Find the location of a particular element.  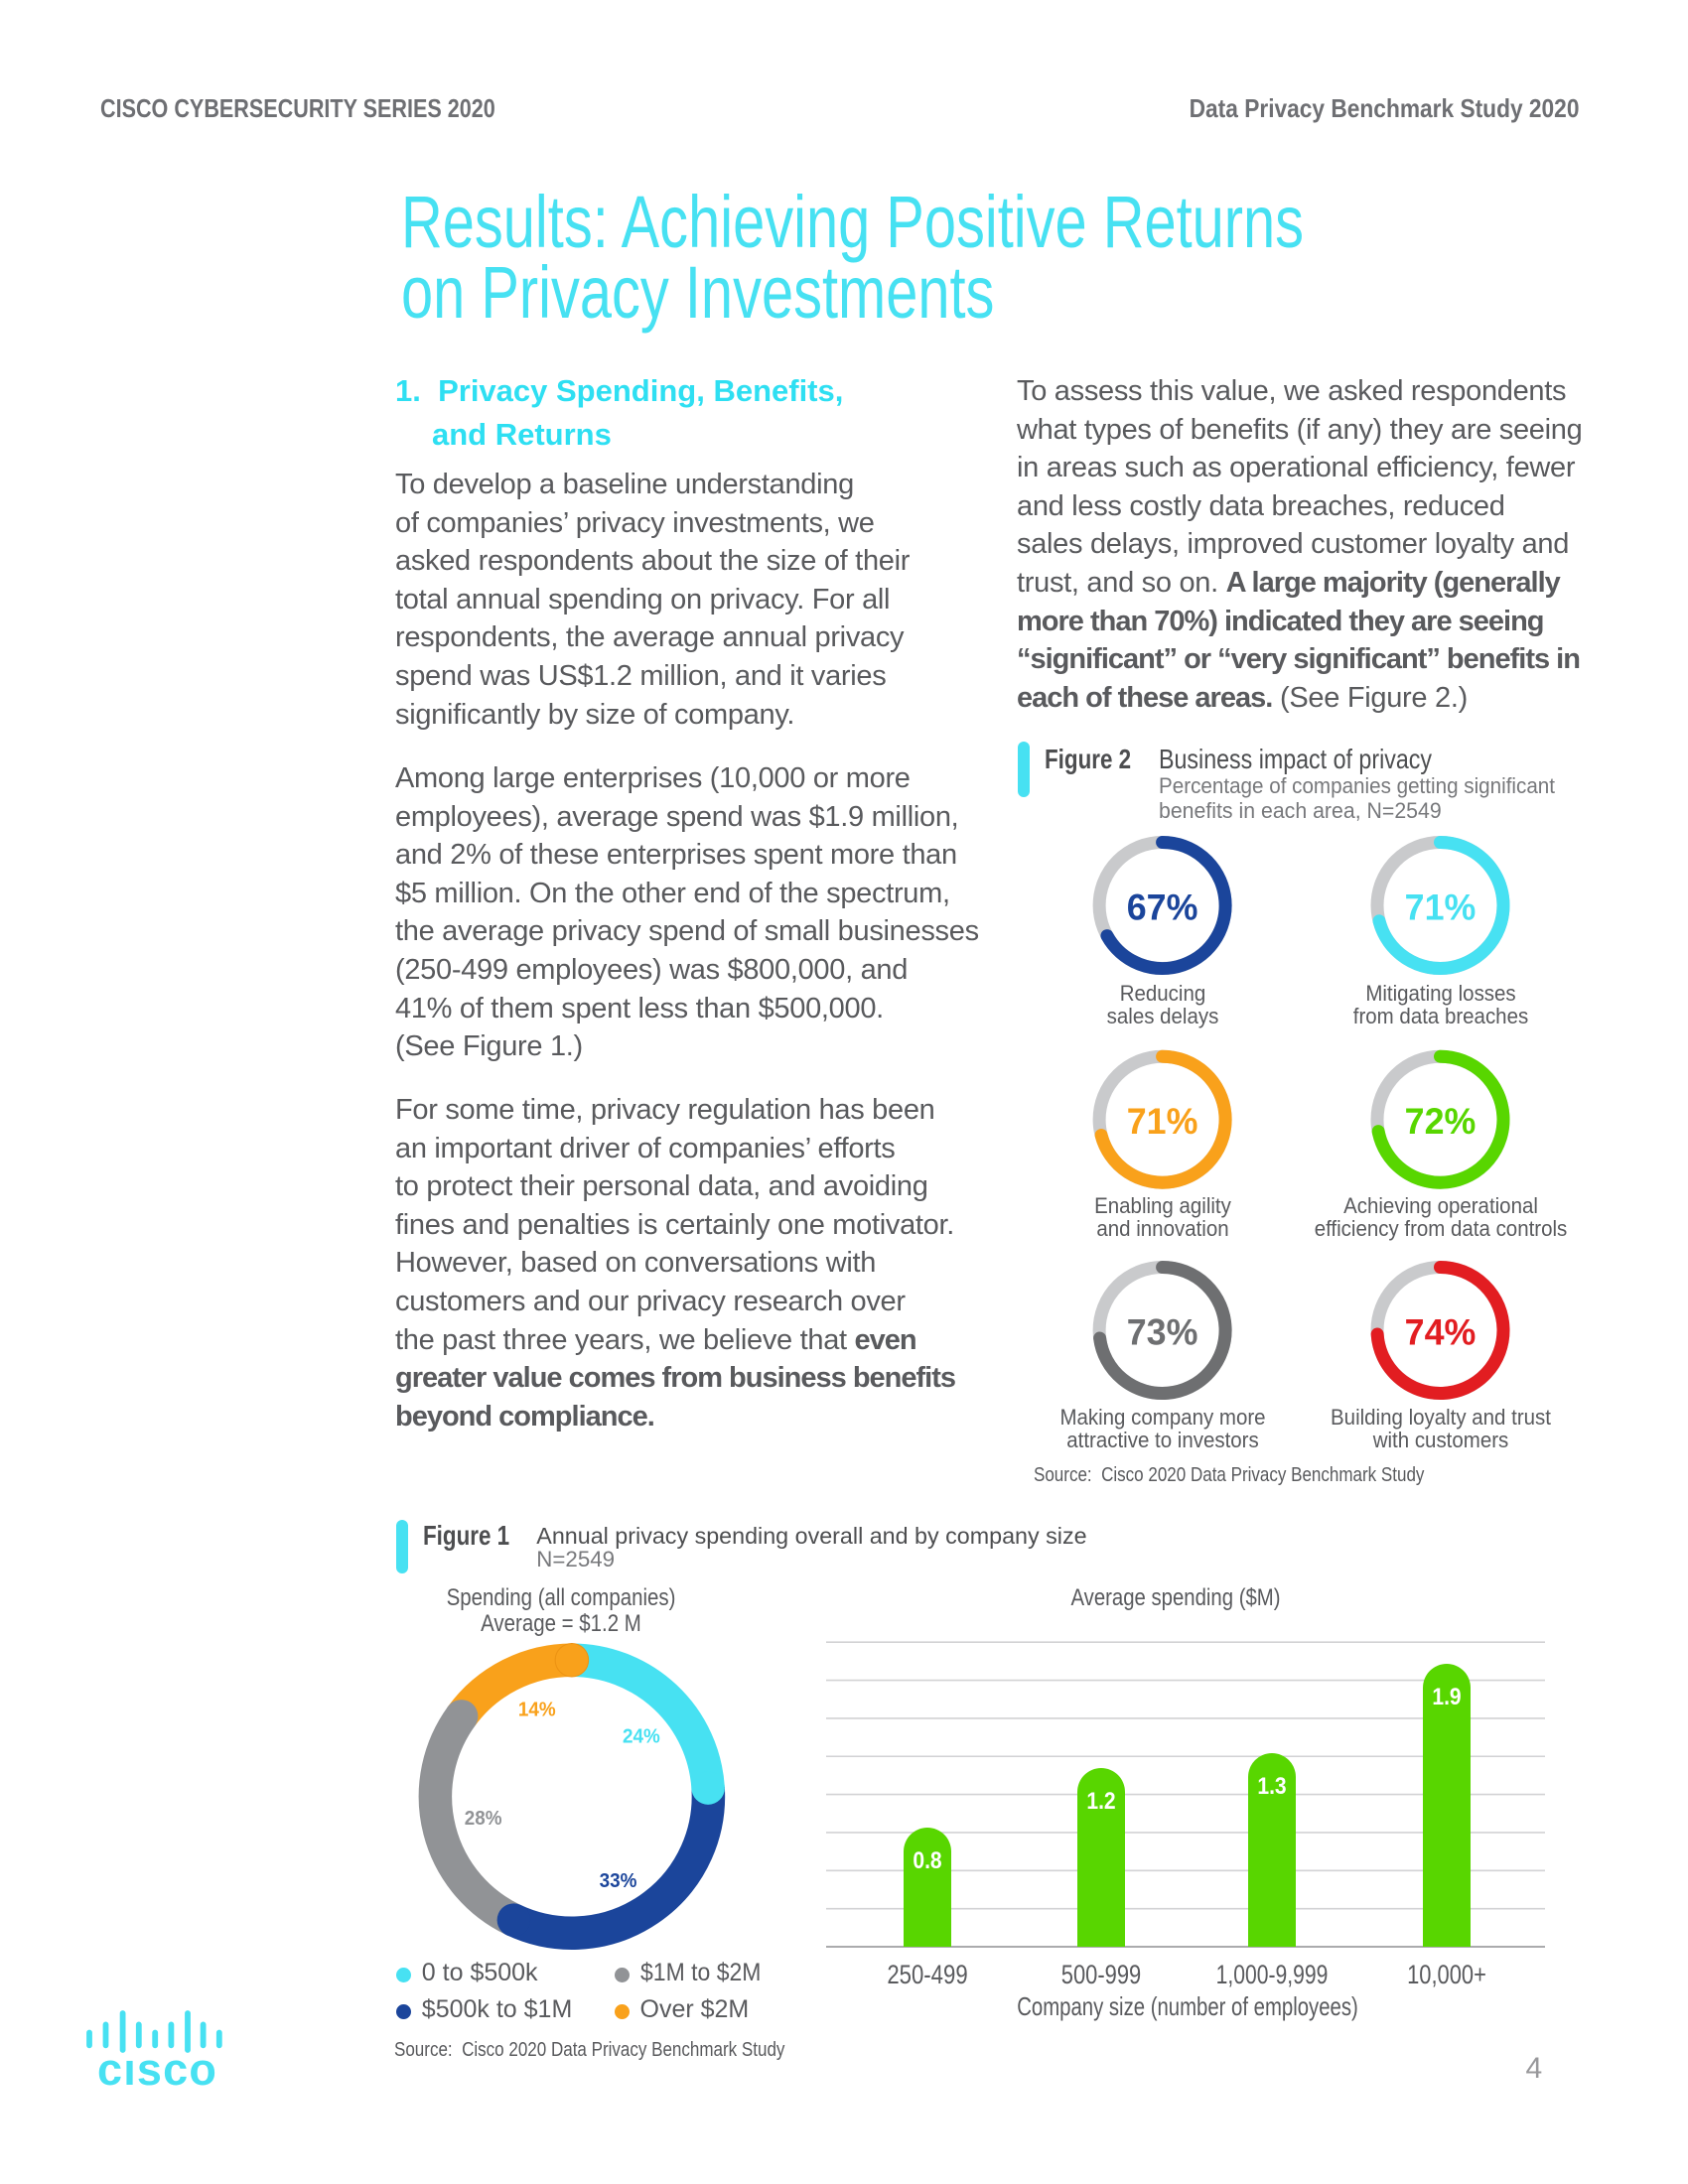

svg-text: 250-499 is located at coordinates (927, 1975).